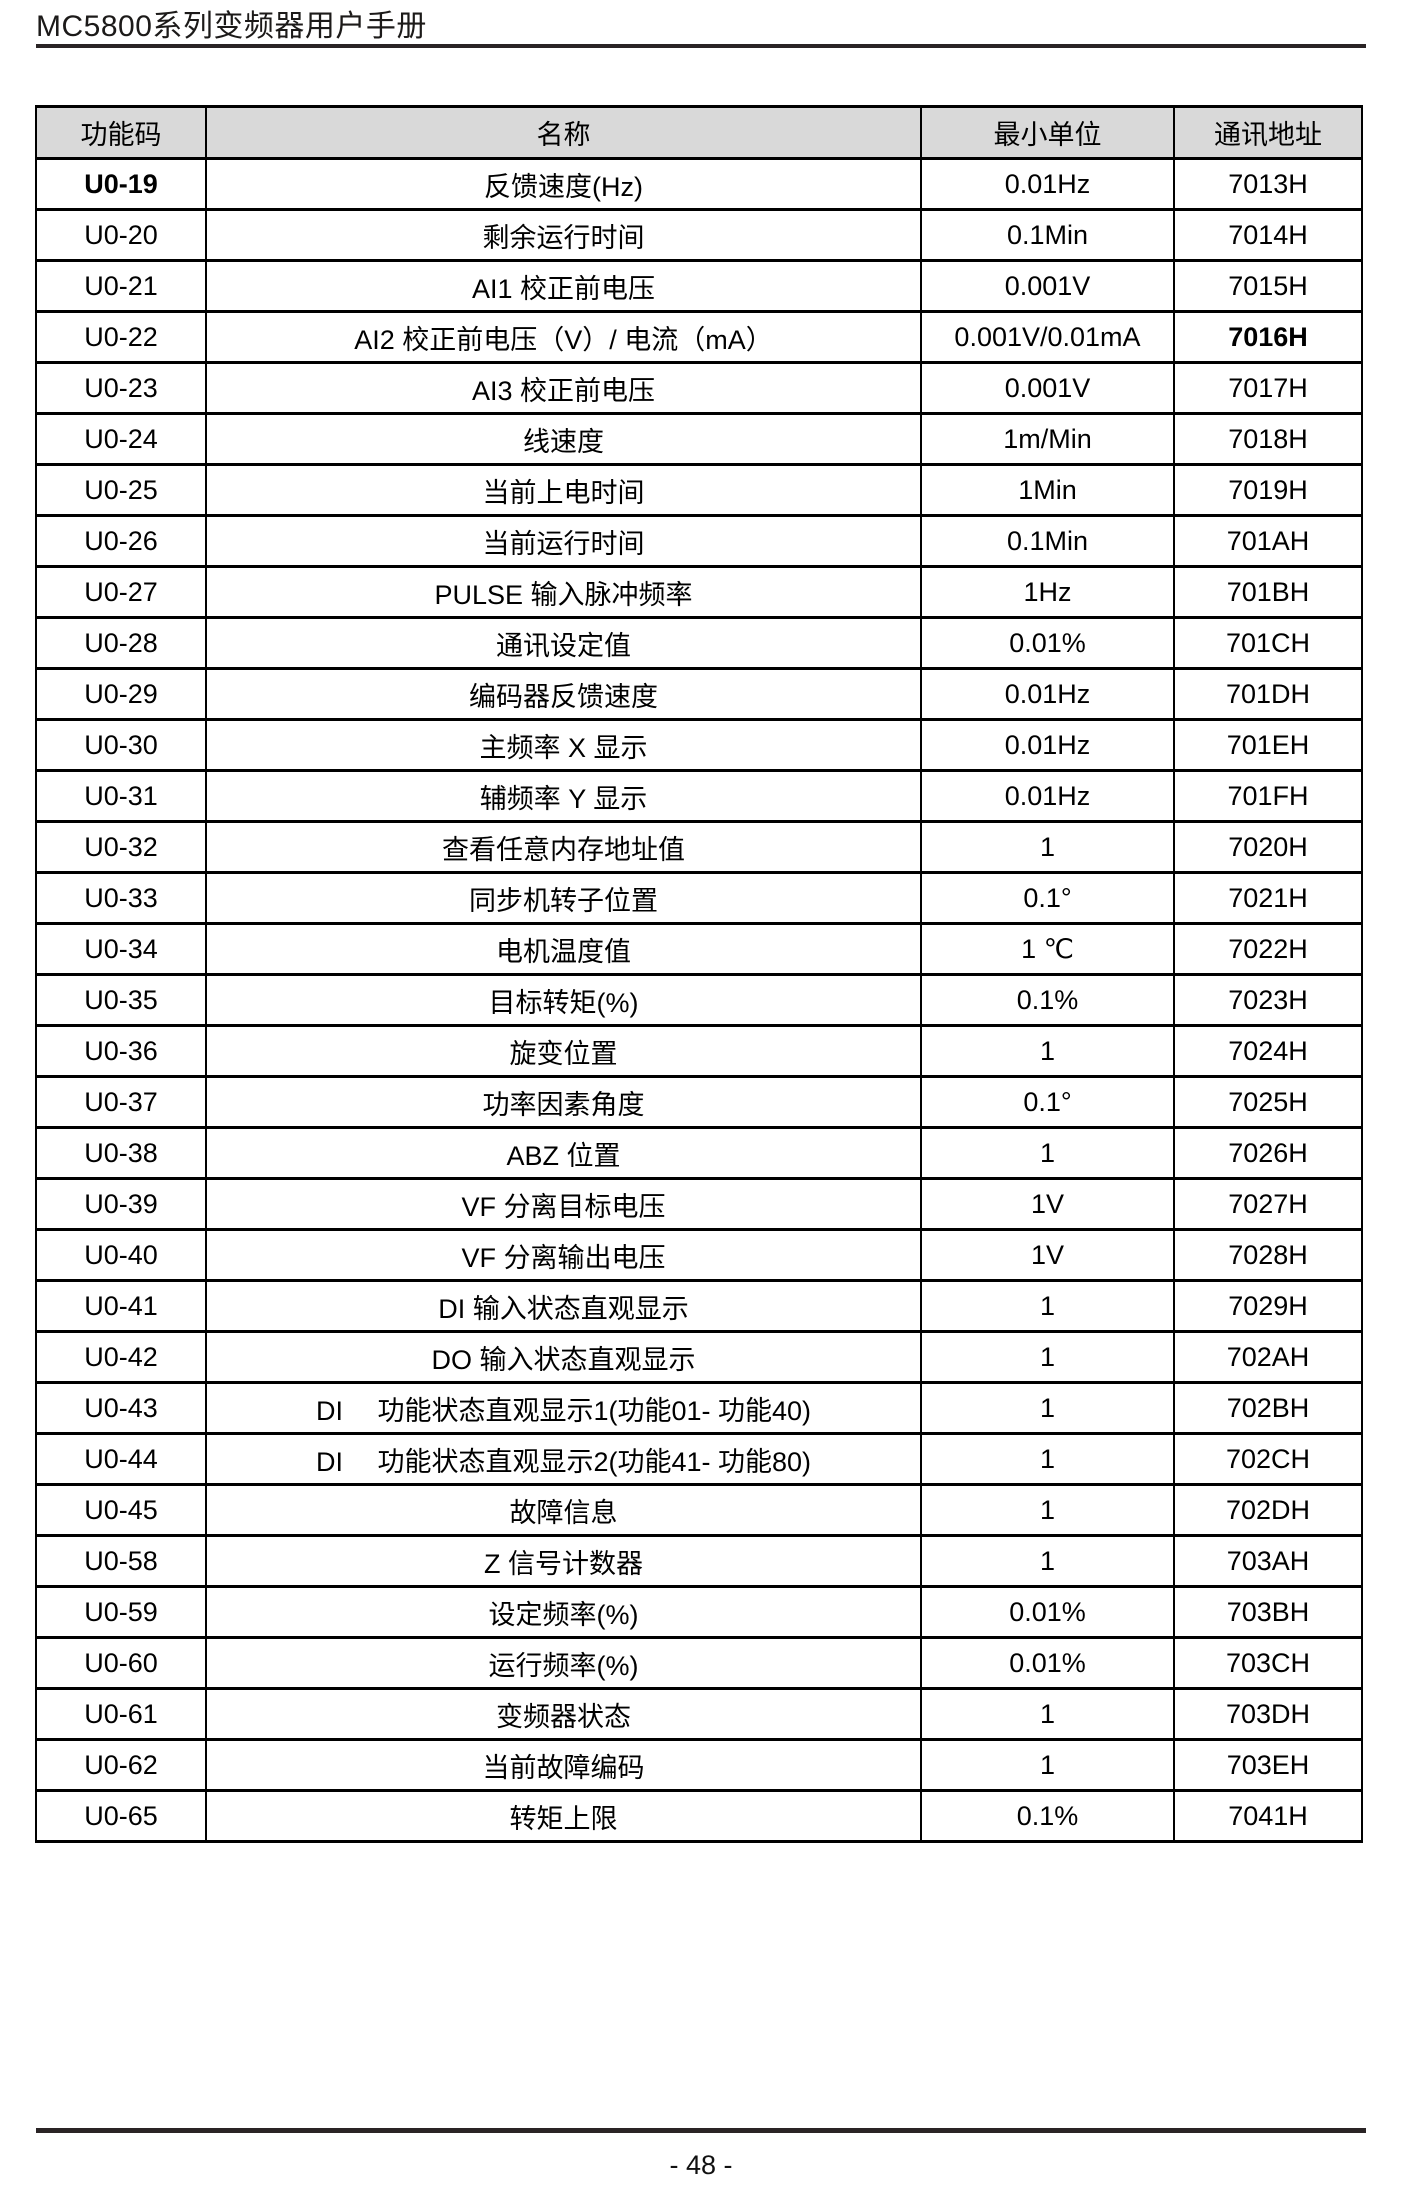 The height and width of the screenshot is (2185, 1402). I want to click on cell-name: 当前运行时间, so click(563, 541).